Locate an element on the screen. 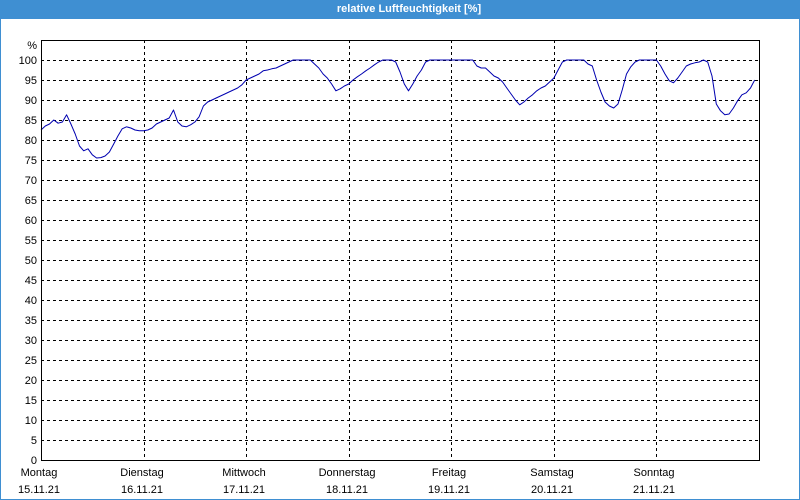 The width and height of the screenshot is (800, 500). y-tick-label: 65 is located at coordinates (31, 201).